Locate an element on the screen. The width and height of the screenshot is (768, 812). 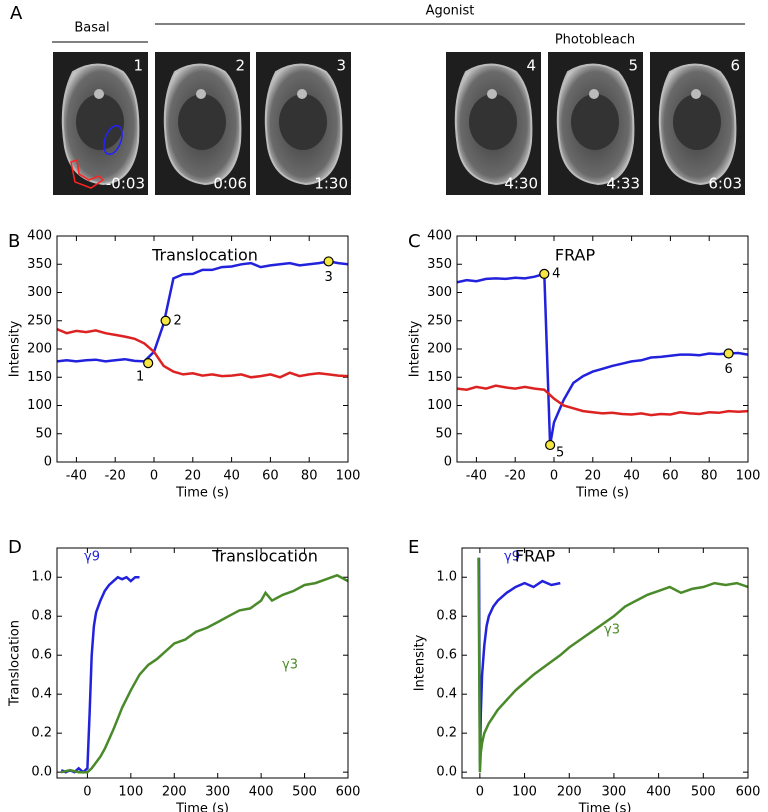
image-frame: 5 4:33 is located at coordinates (595, 123).